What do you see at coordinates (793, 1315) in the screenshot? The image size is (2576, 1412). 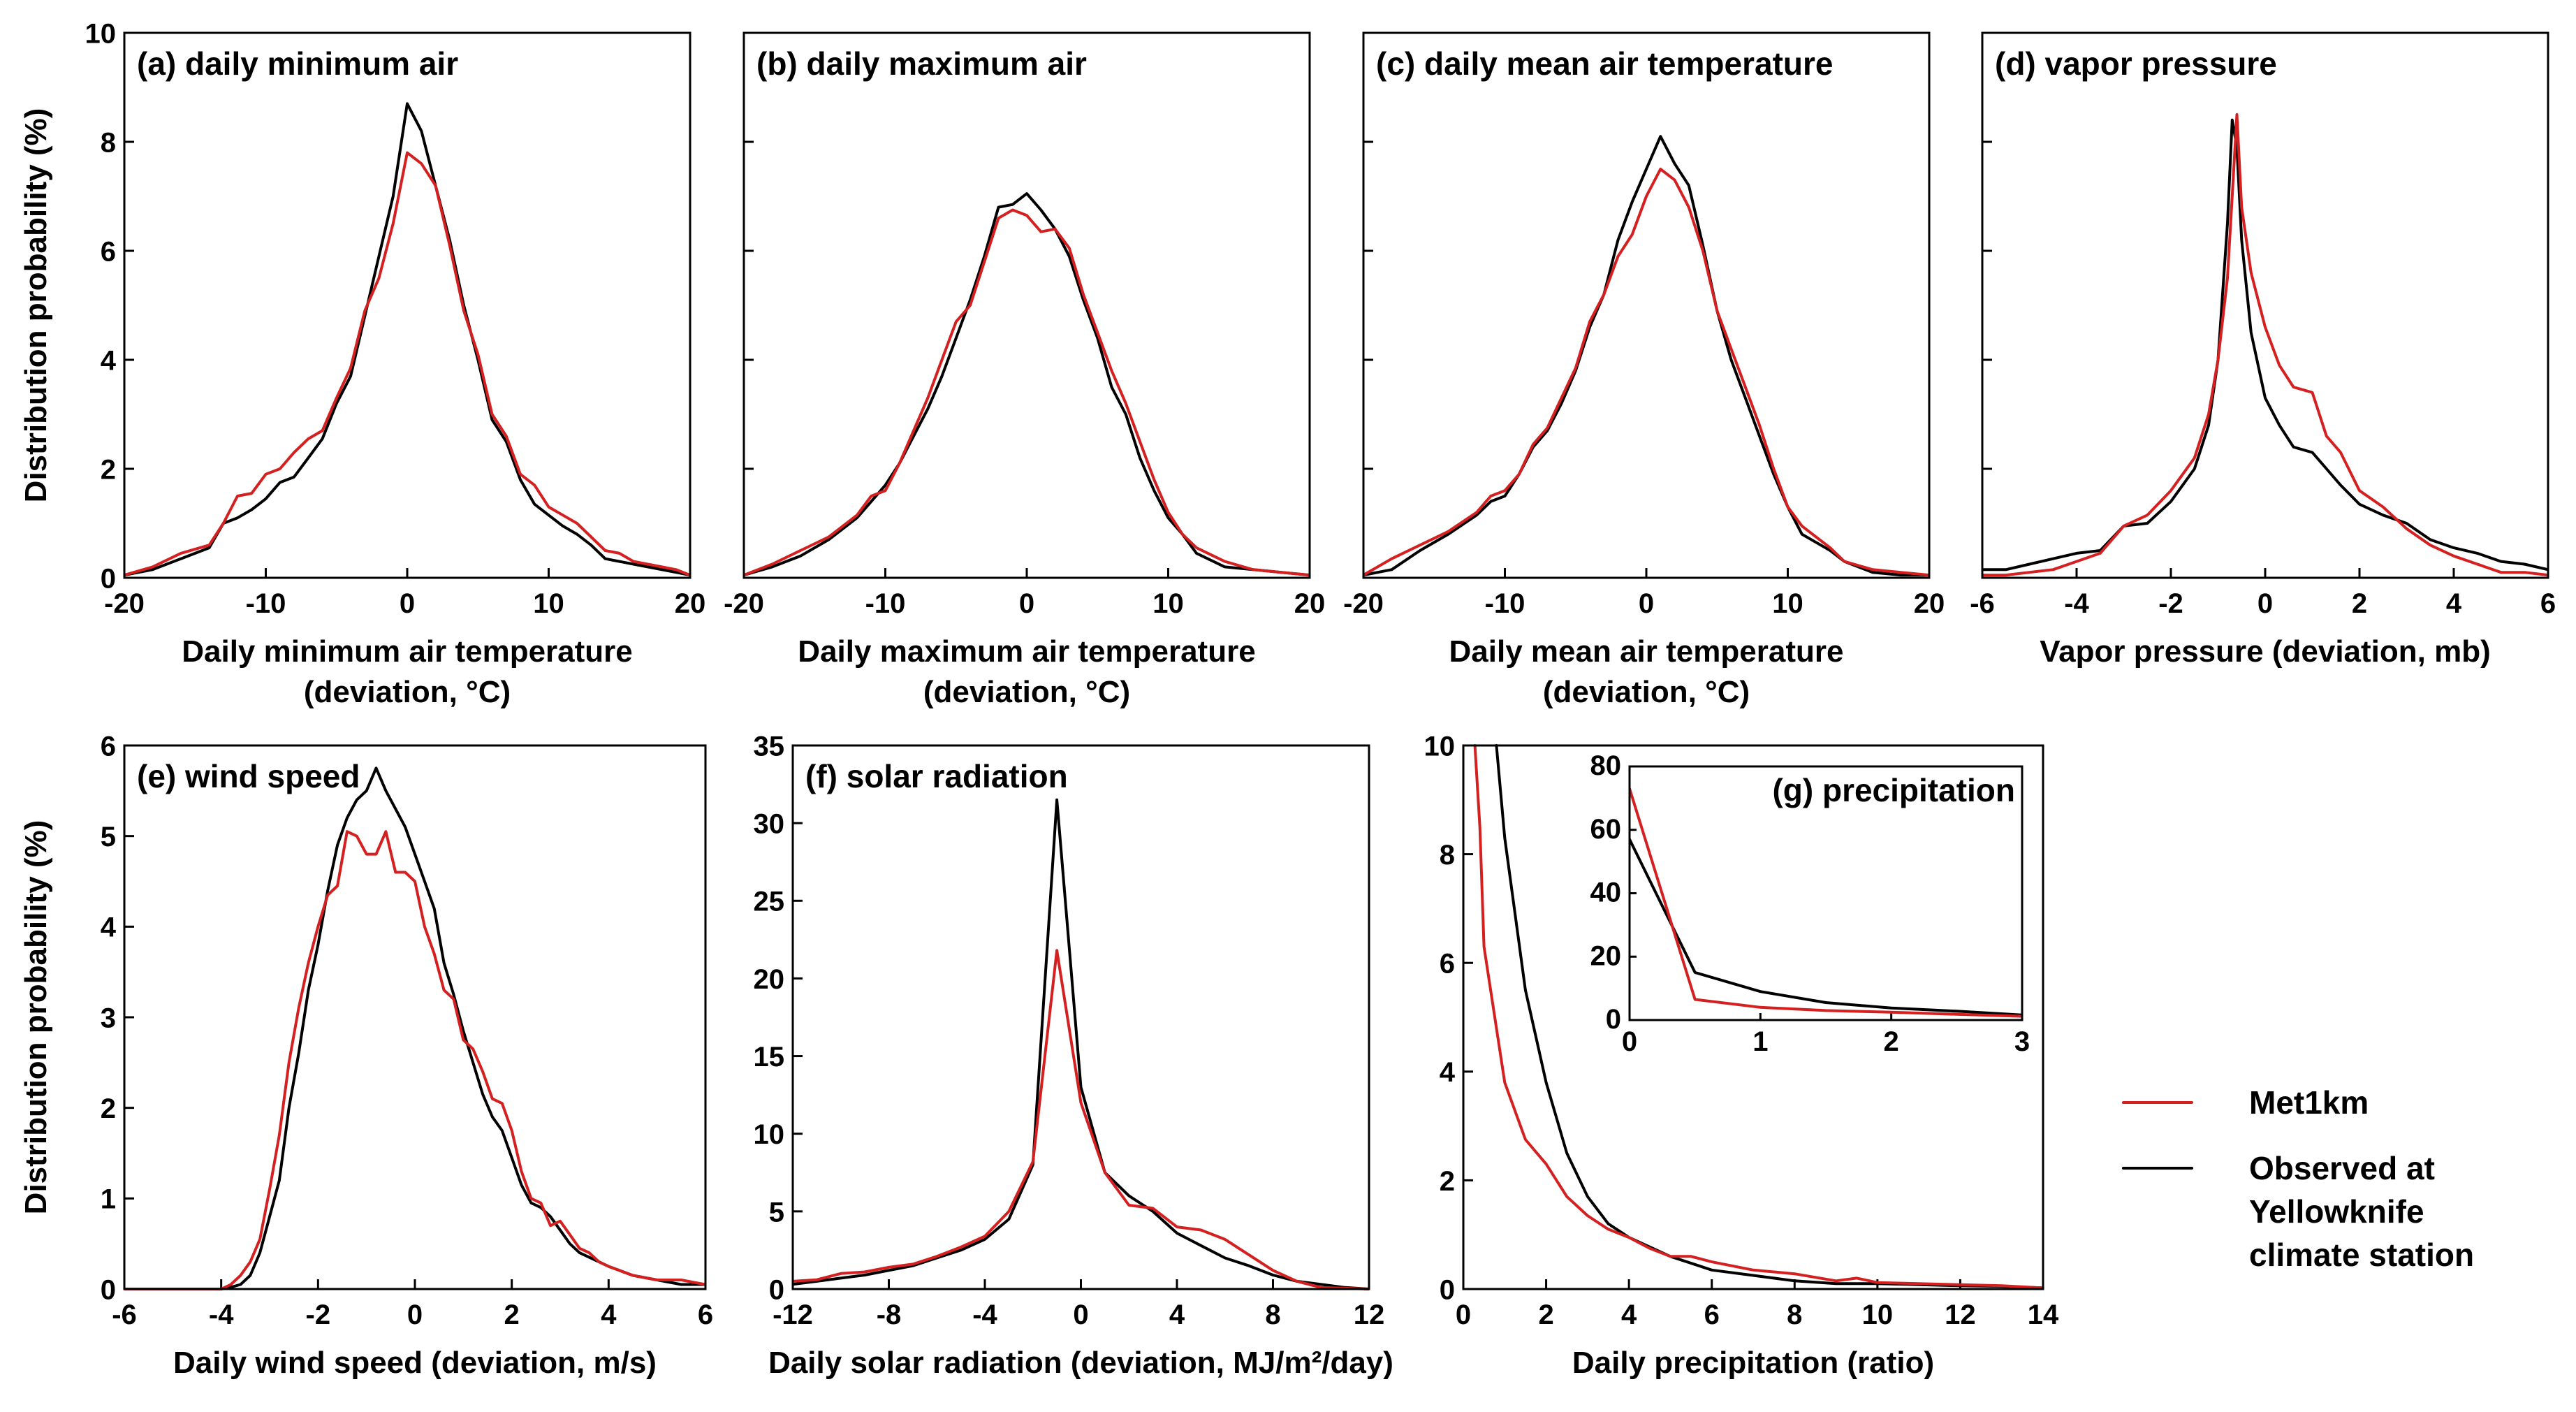 I see `x-tick-label: -12` at bounding box center [793, 1315].